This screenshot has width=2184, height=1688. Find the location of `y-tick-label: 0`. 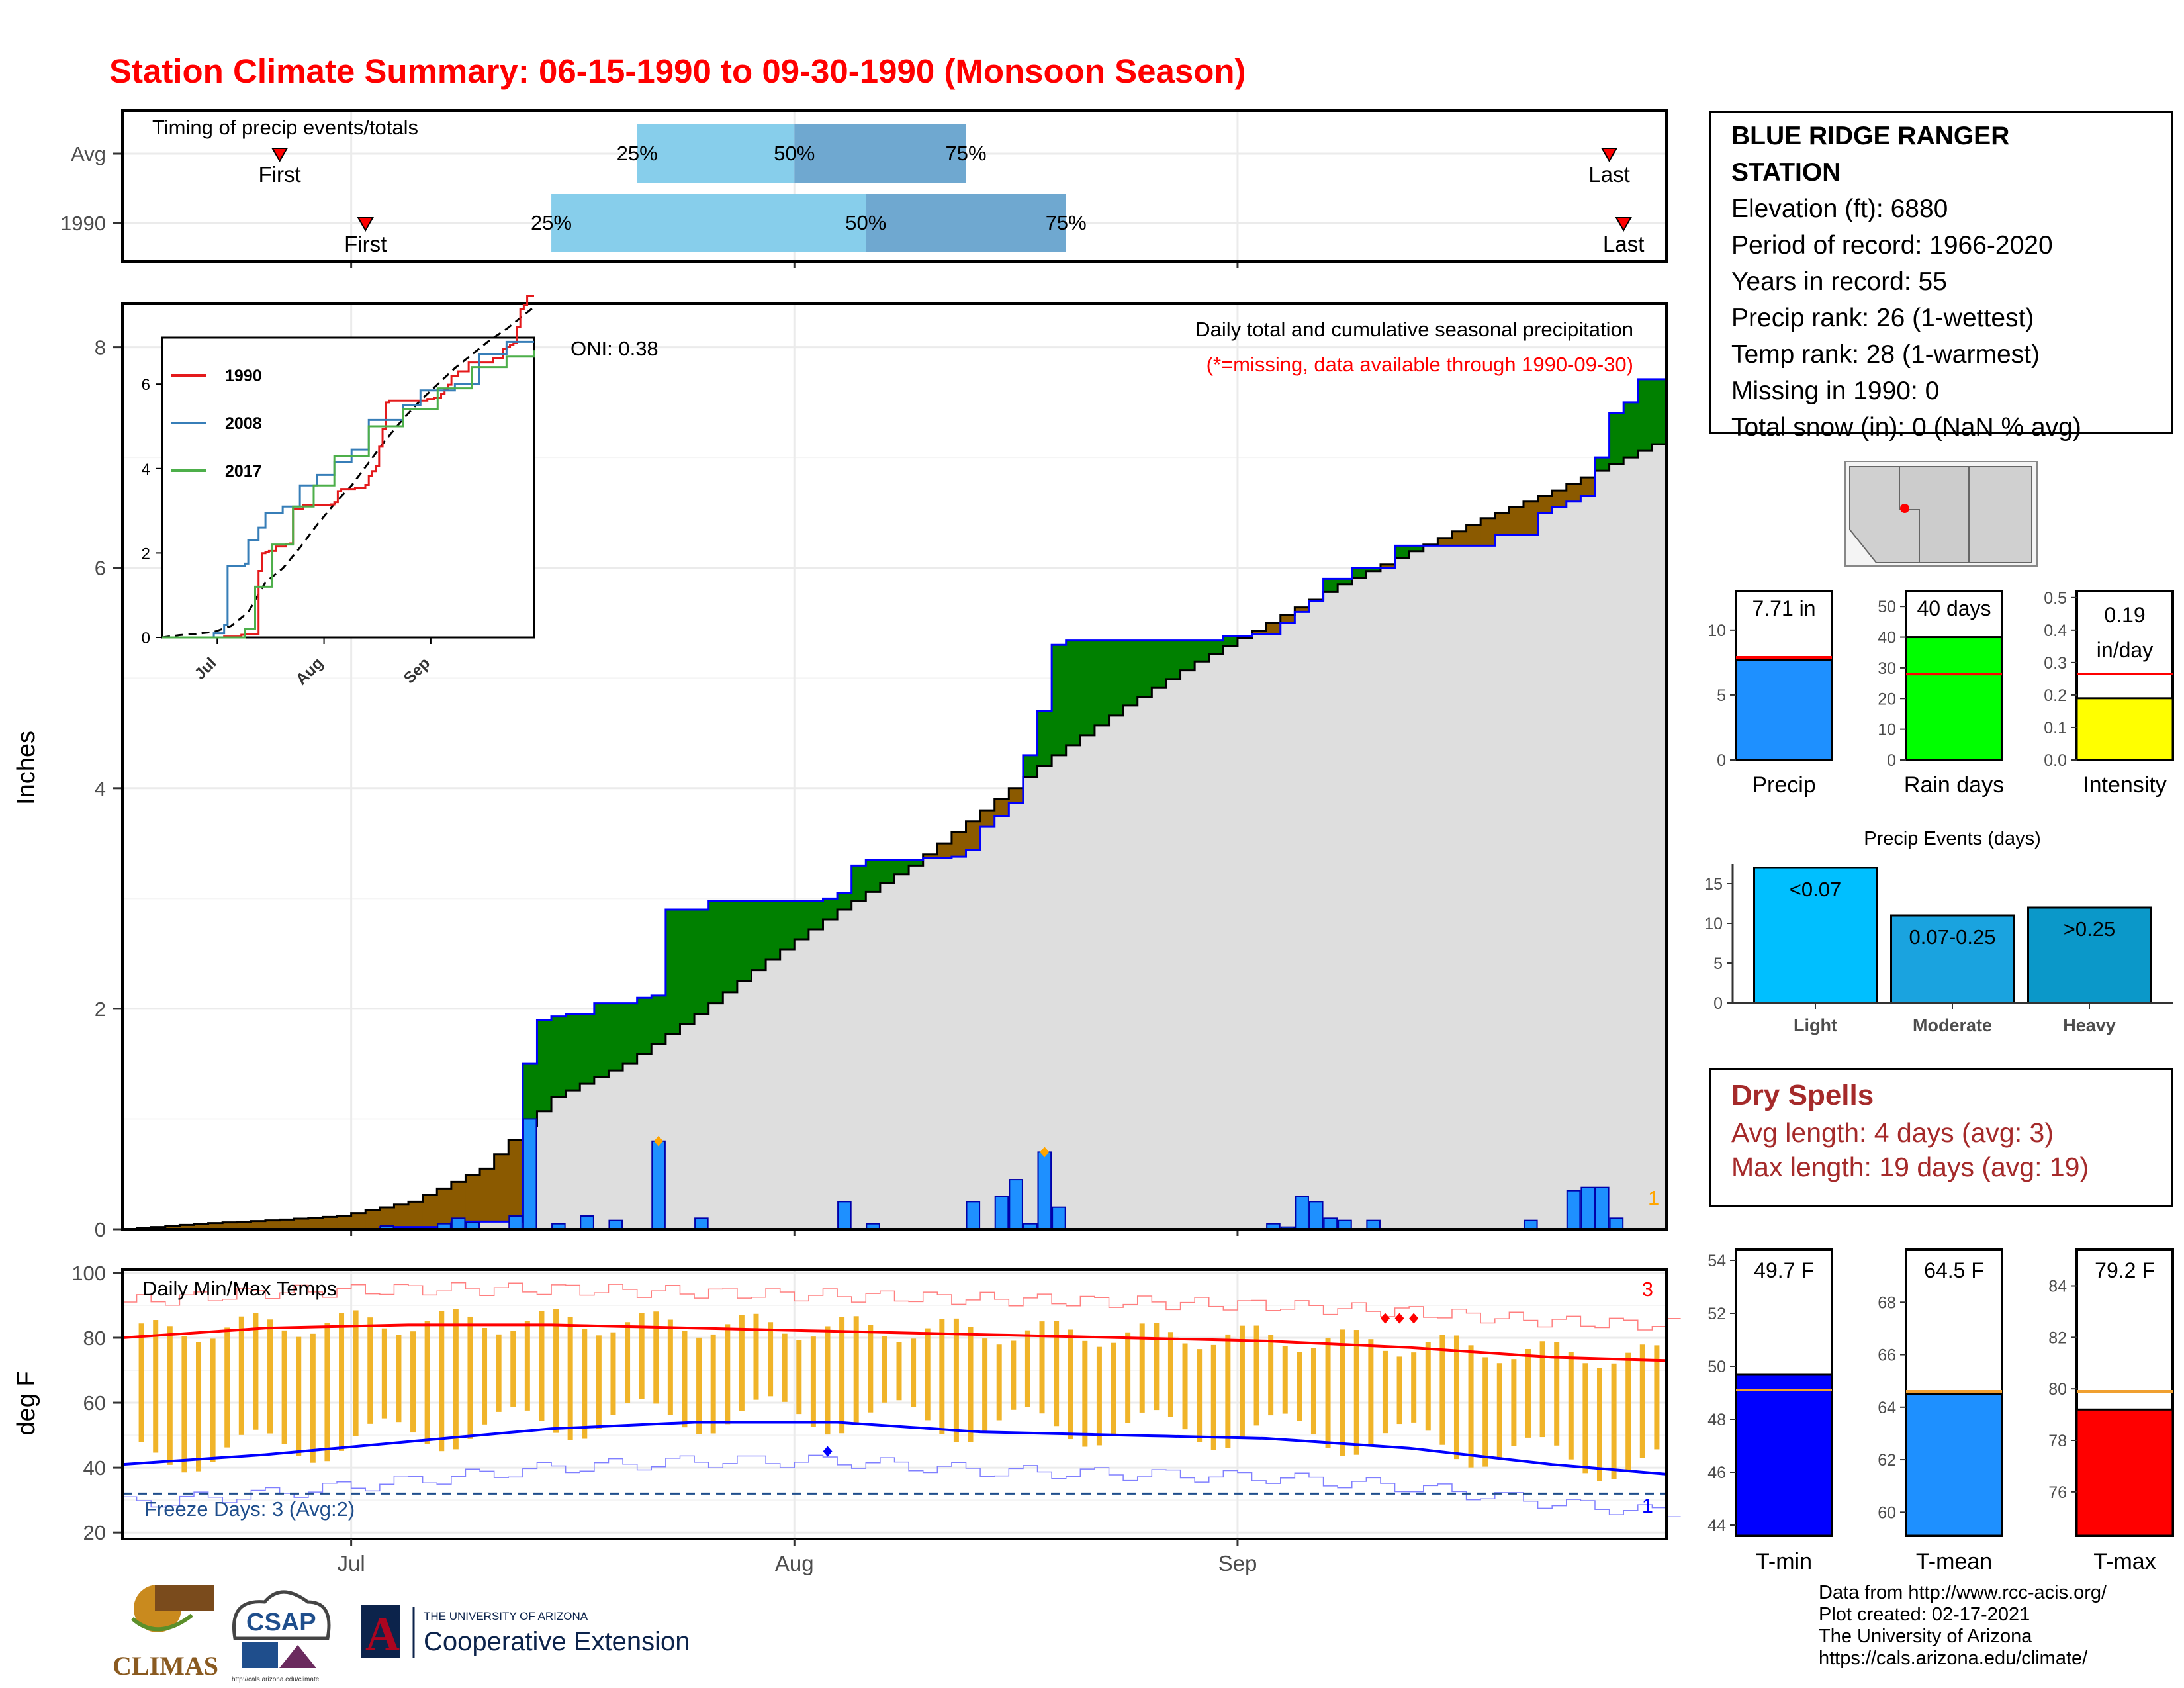

y-tick-label: 0 is located at coordinates (100, 1229).